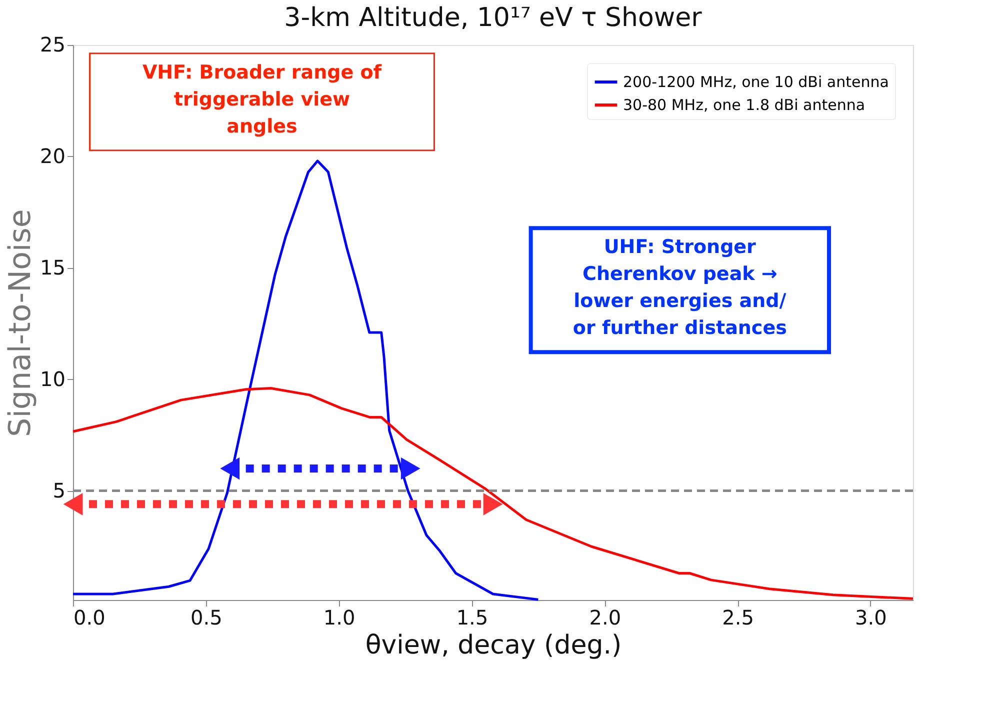 This screenshot has height=728, width=989. What do you see at coordinates (493, 645) in the screenshot?
I see `x-axis-title: θview, decay (deg.)` at bounding box center [493, 645].